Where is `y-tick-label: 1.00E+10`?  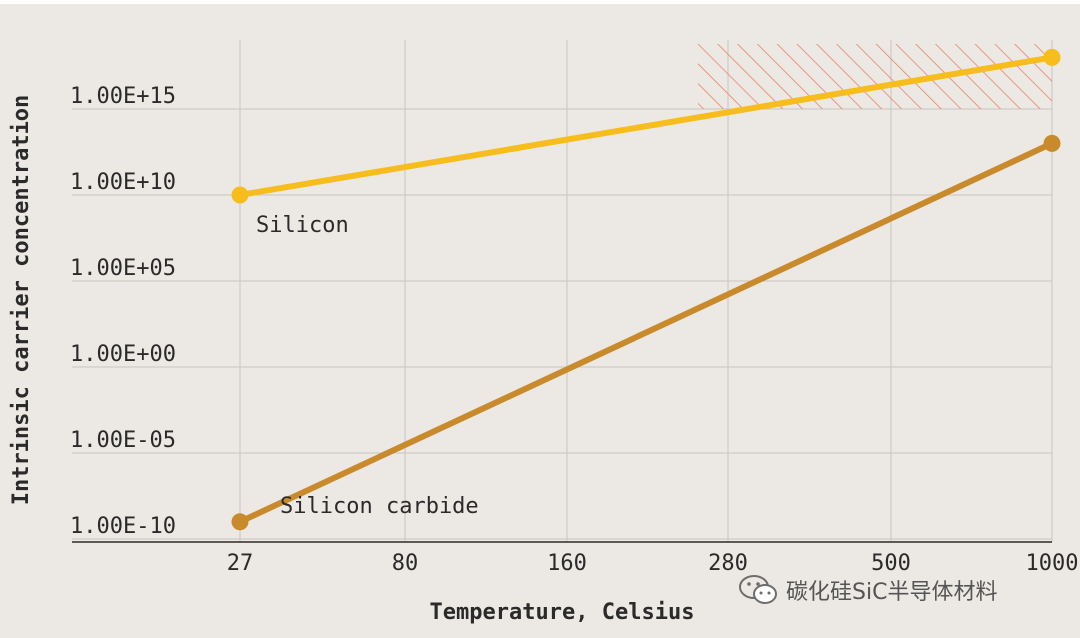
y-tick-label: 1.00E+10 is located at coordinates (123, 182).